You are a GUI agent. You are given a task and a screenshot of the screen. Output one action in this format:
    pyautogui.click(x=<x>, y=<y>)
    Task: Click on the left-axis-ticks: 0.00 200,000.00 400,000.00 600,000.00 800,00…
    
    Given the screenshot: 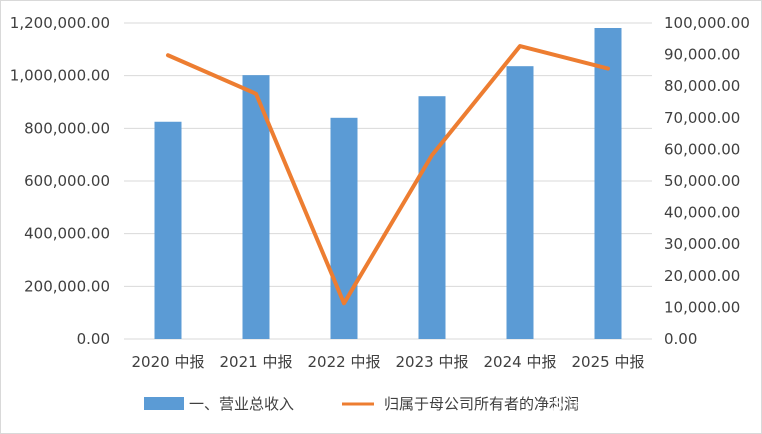 What is the action you would take?
    pyautogui.click(x=60, y=181)
    